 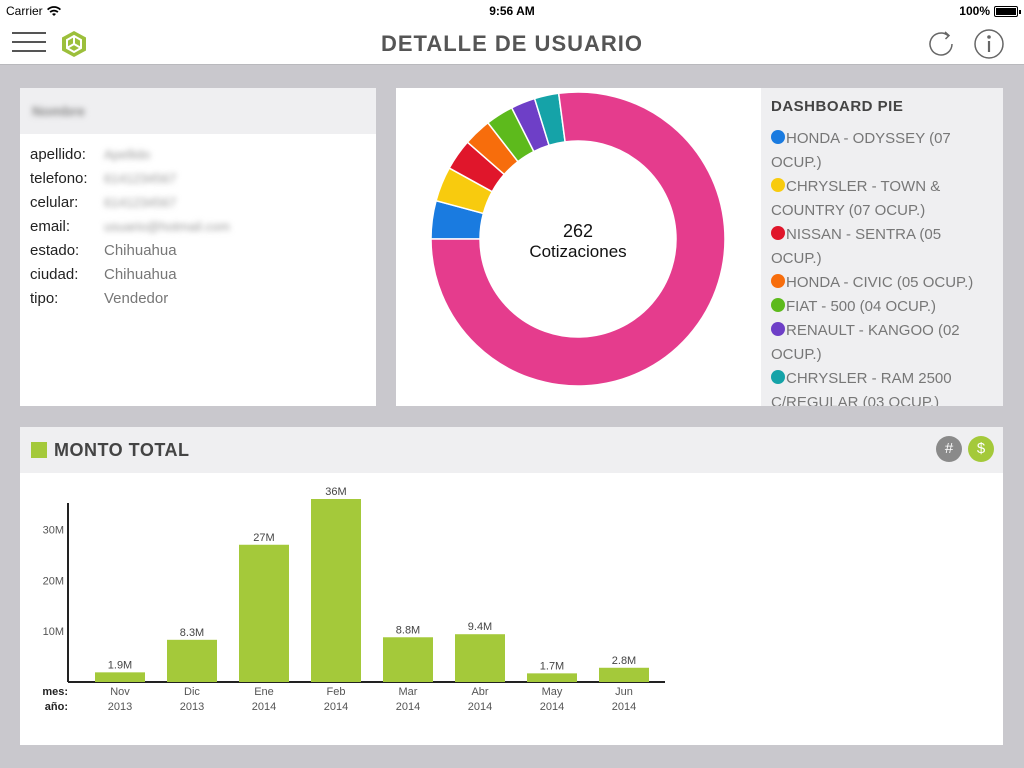 What do you see at coordinates (861, 388) in the screenshot?
I see `legend-label: CHRYSLER - RAM 2500 C/REGULAR (03 OCUP.)` at bounding box center [861, 388].